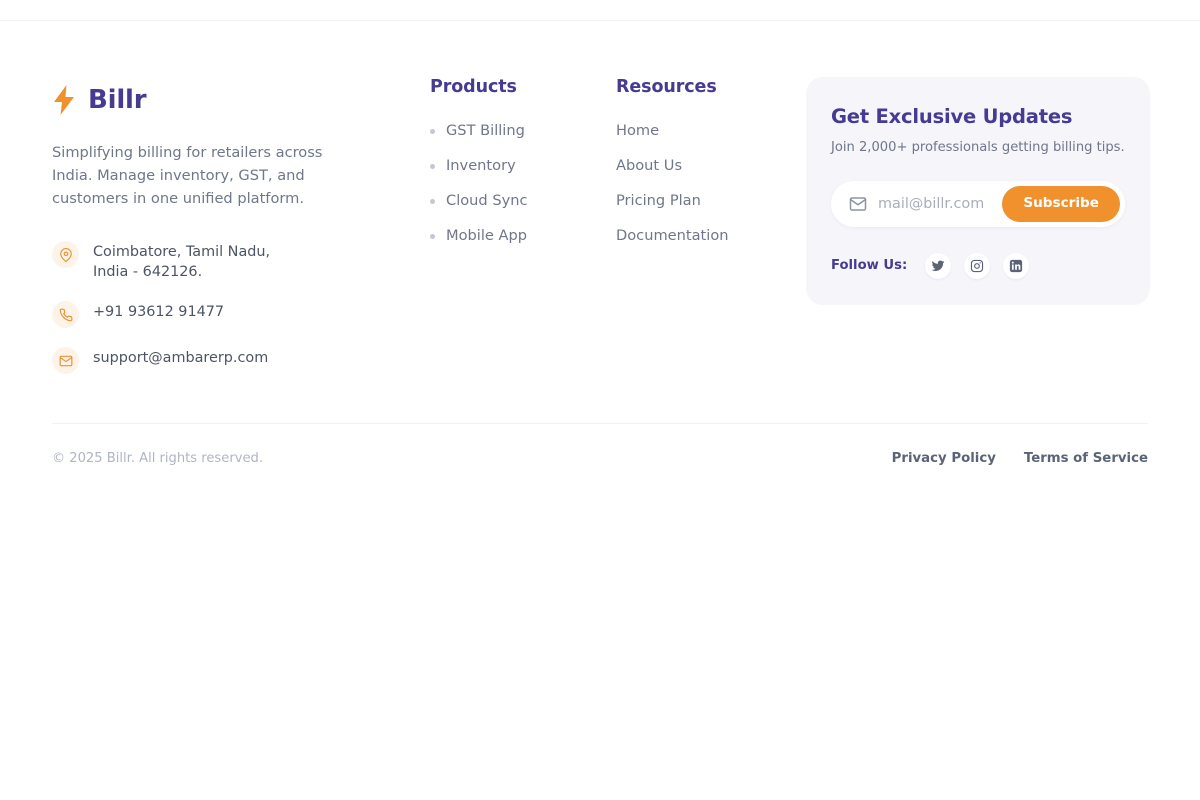 Image resolution: width=1200 pixels, height=800 pixels. Describe the element at coordinates (159, 312) in the screenshot. I see `contact-phone-value: +91 93612 91477` at that location.